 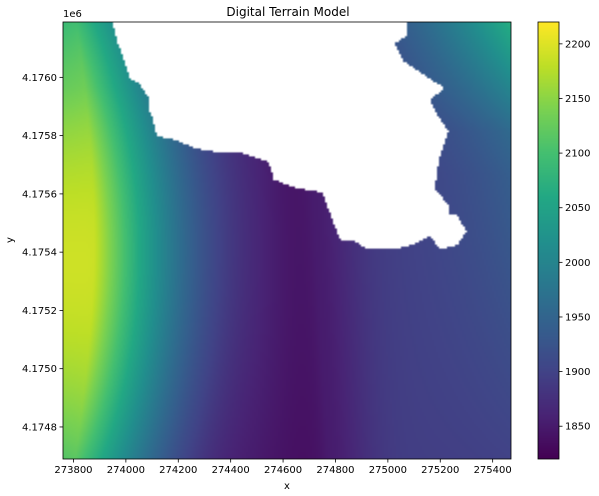 I want to click on colorbar-frame, so click(x=548, y=240).